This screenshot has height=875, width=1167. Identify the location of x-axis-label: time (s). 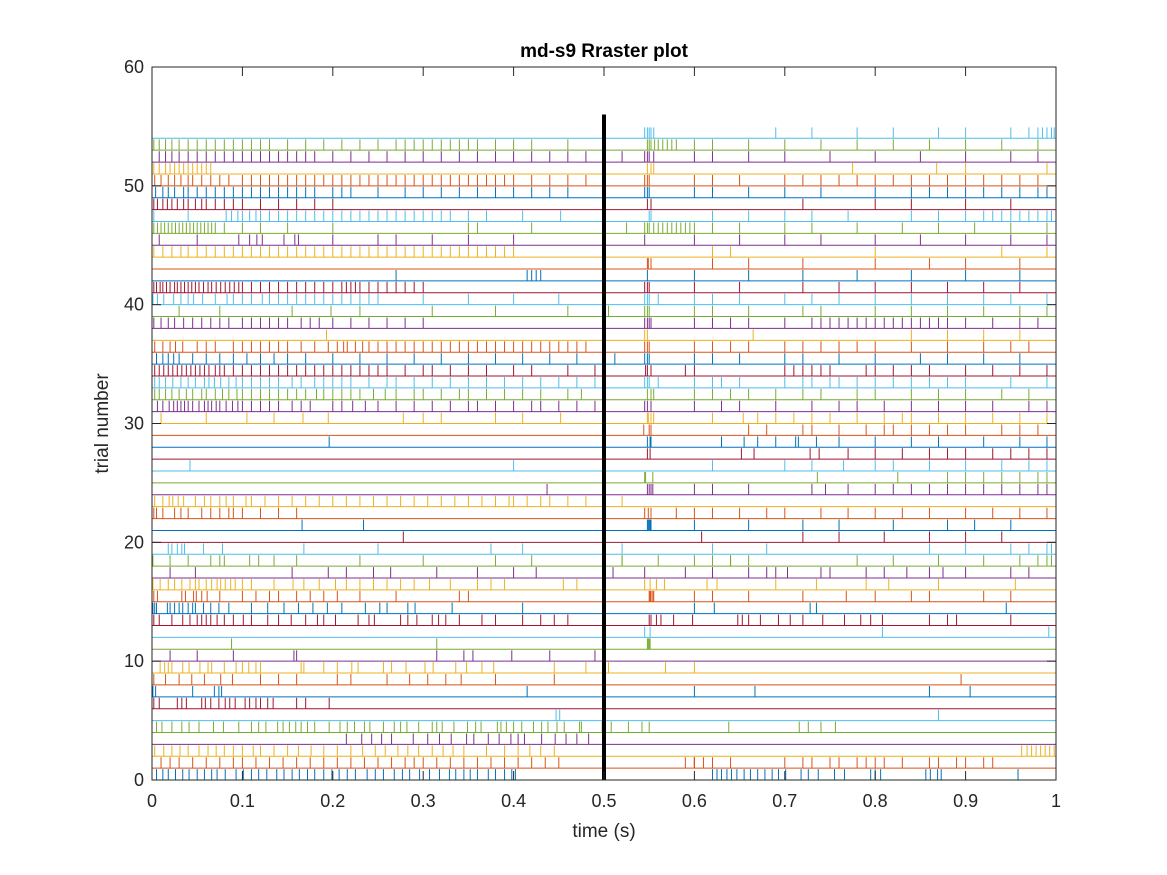
(603, 831).